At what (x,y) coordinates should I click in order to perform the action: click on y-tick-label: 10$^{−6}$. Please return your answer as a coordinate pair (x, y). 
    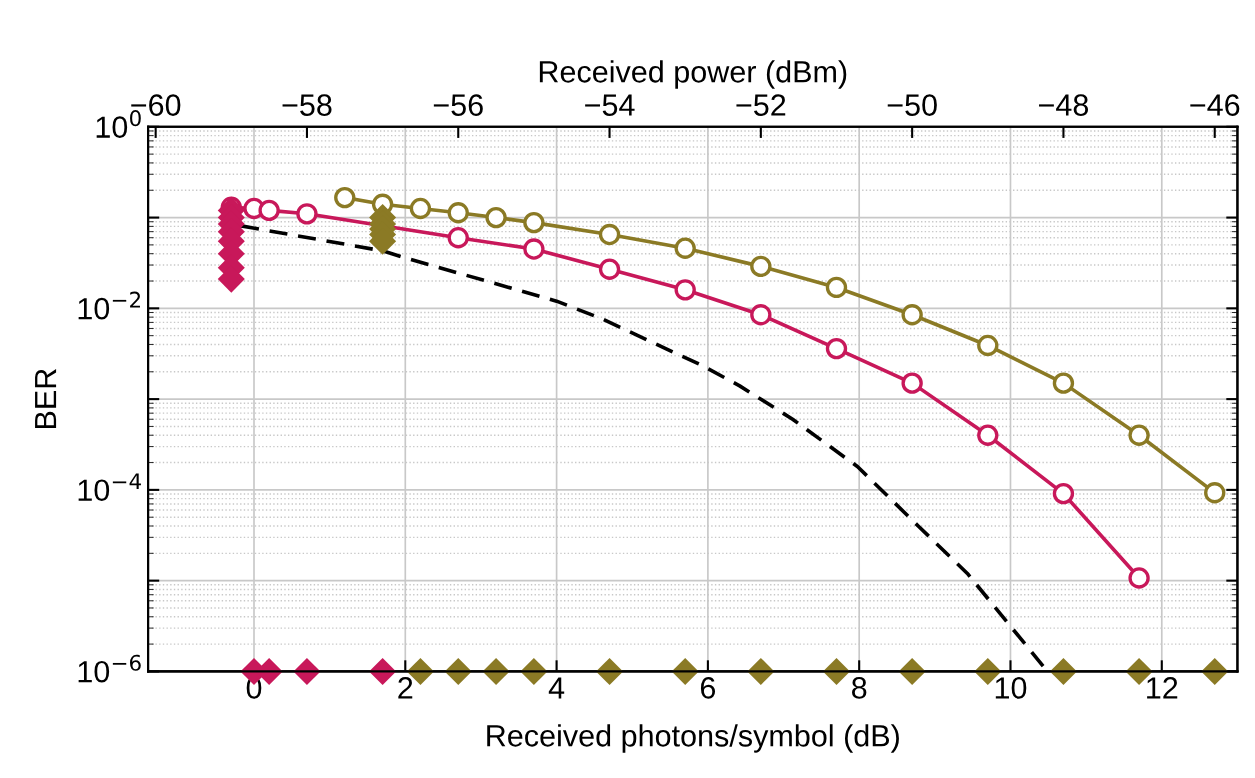
    Looking at the image, I should click on (109, 668).